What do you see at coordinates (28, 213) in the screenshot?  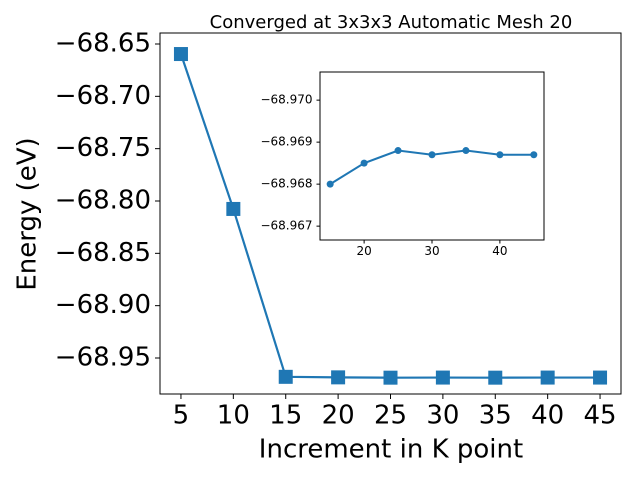 I see `y-axis-label: Energy (eV)` at bounding box center [28, 213].